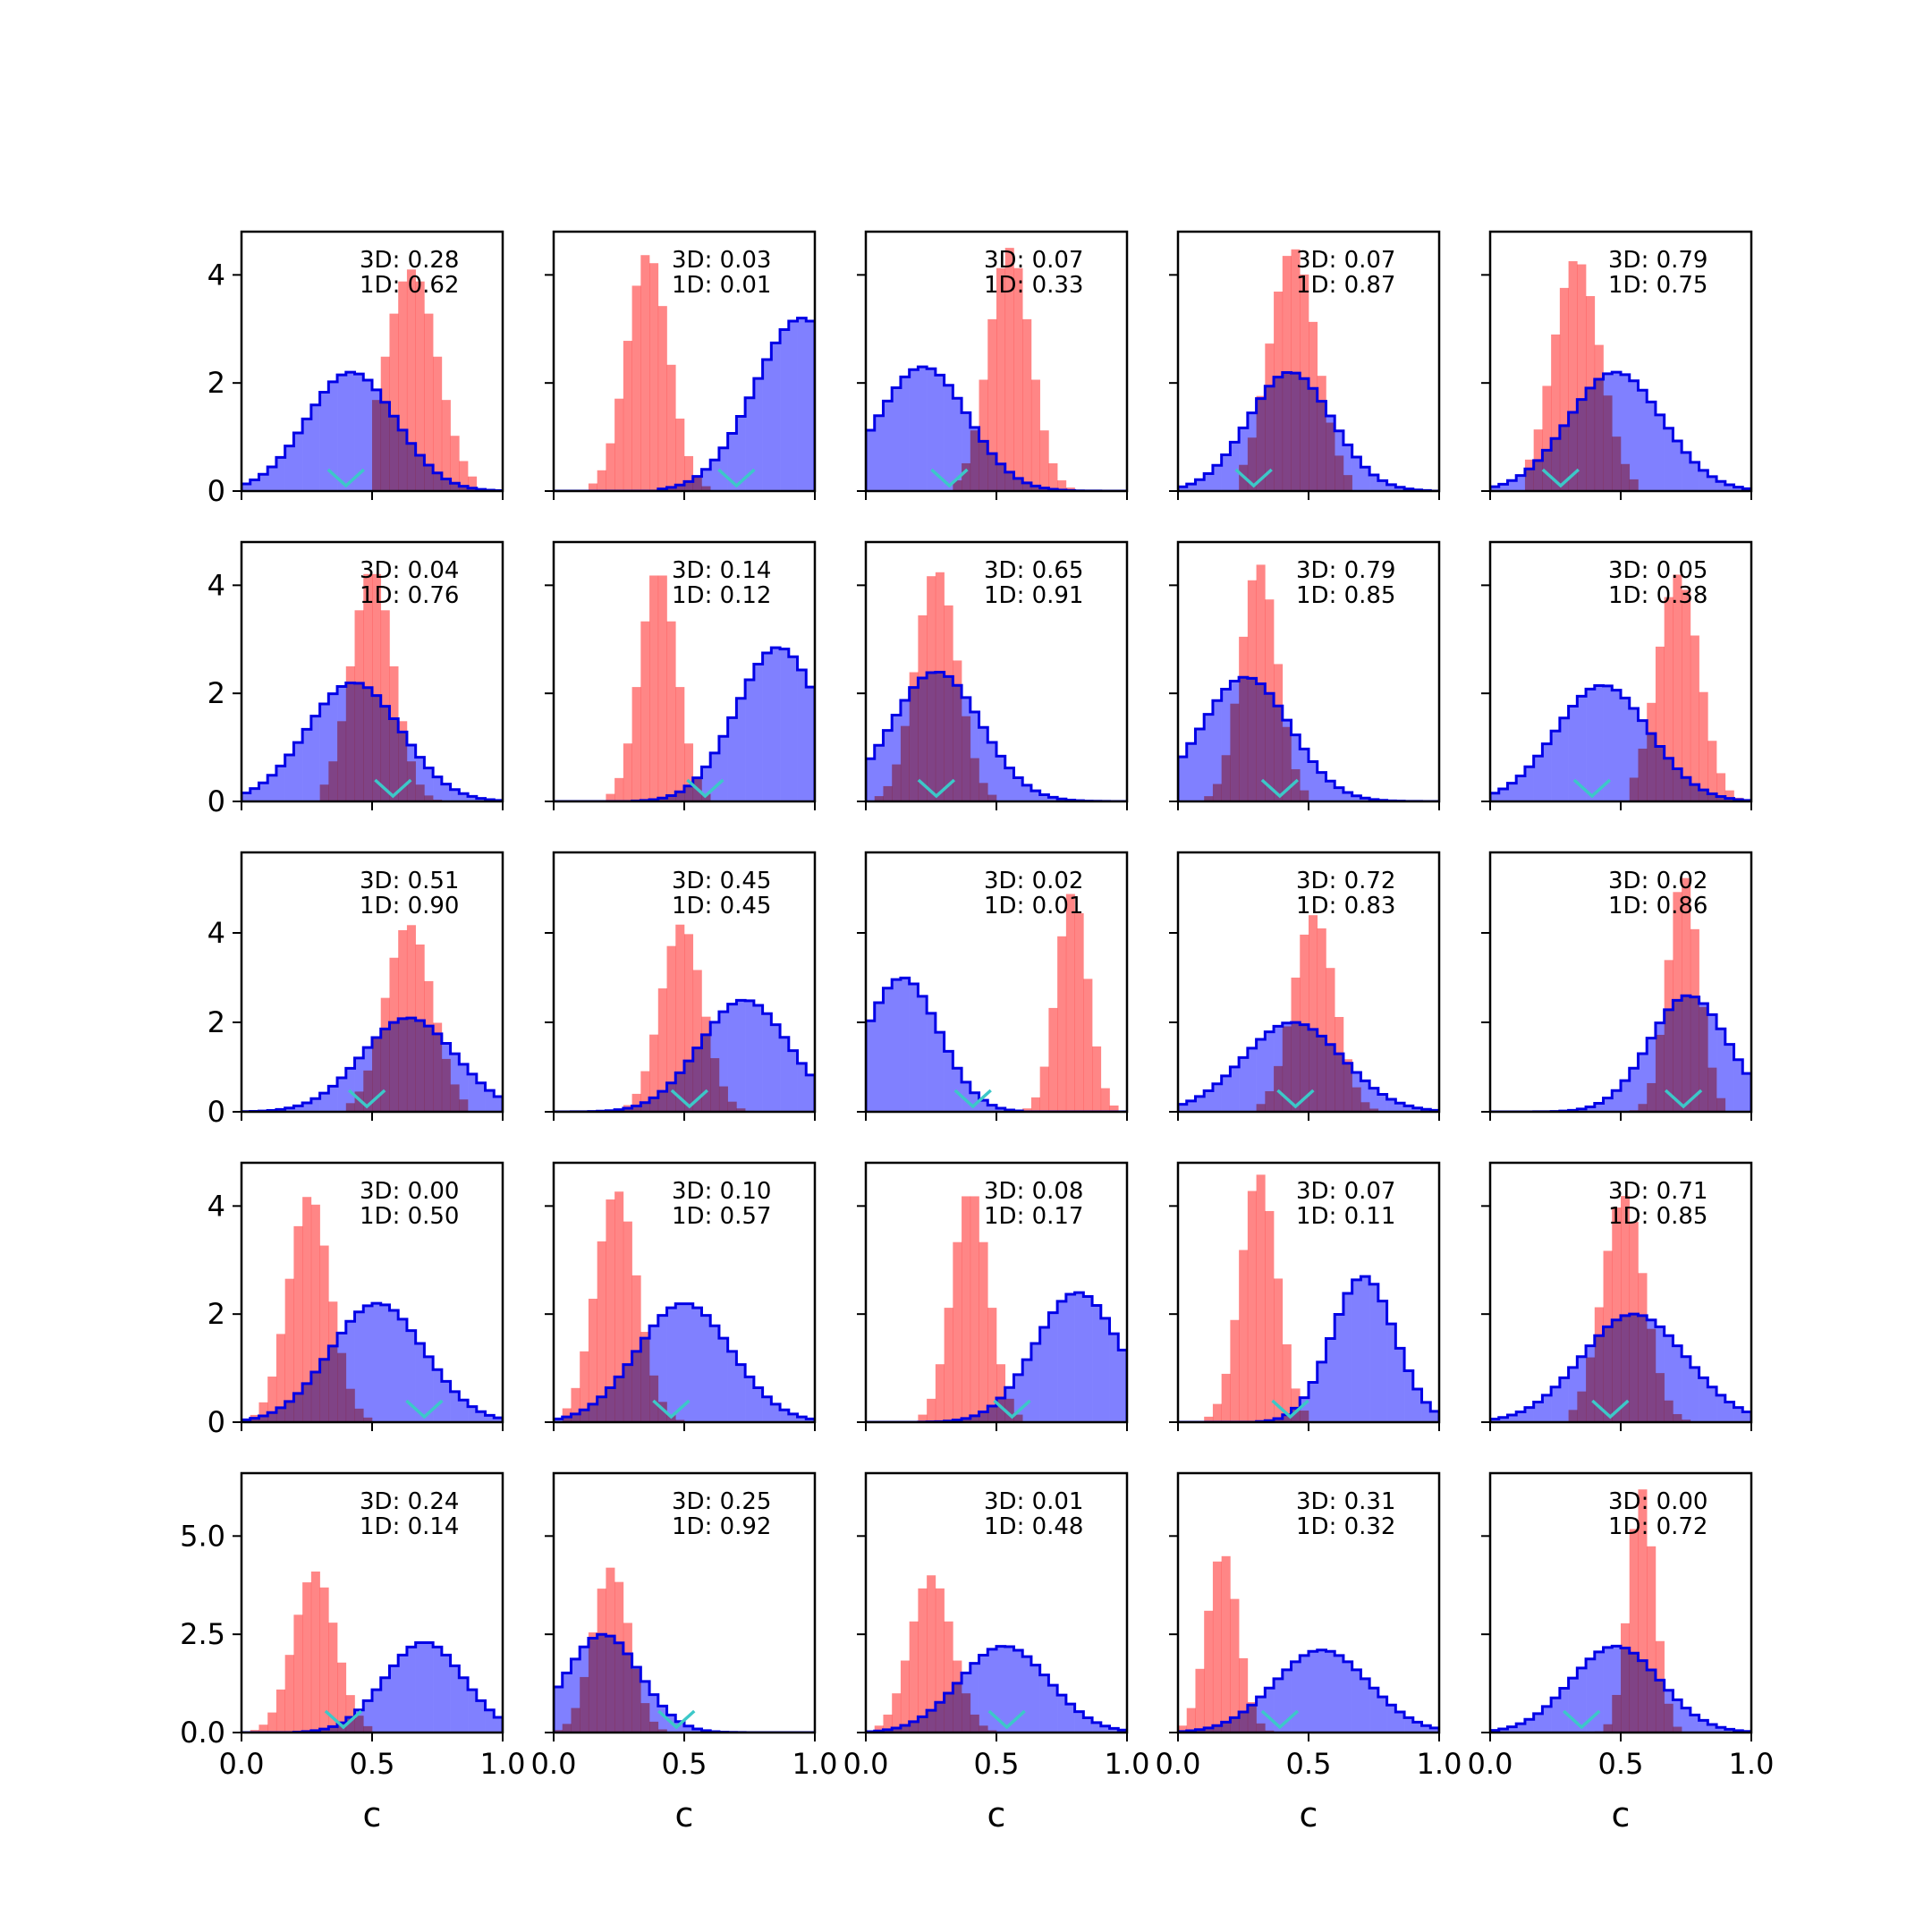  What do you see at coordinates (1033, 1501) in the screenshot?
I see `label-3d: 3D: 0.01` at bounding box center [1033, 1501].